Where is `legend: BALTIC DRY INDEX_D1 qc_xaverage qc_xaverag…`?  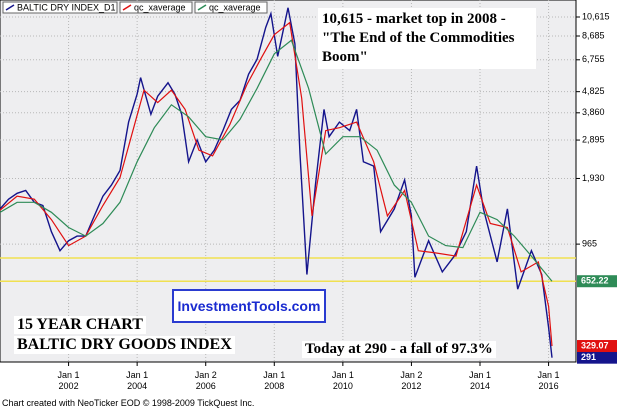 legend: BALTIC DRY INDEX_D1 qc_xaverage qc_xaverag… is located at coordinates (135, 7).